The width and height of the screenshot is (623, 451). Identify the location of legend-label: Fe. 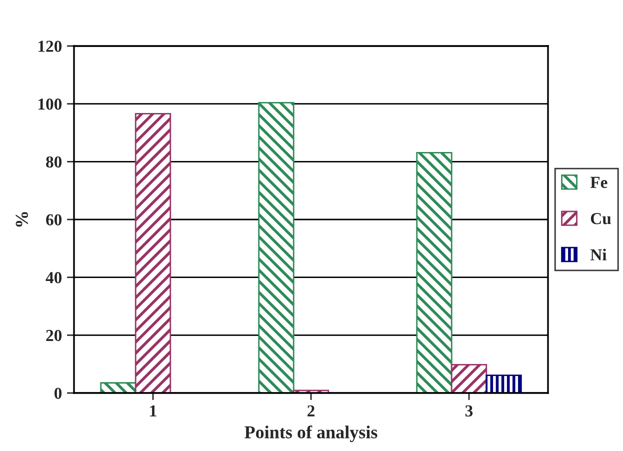
(599, 182).